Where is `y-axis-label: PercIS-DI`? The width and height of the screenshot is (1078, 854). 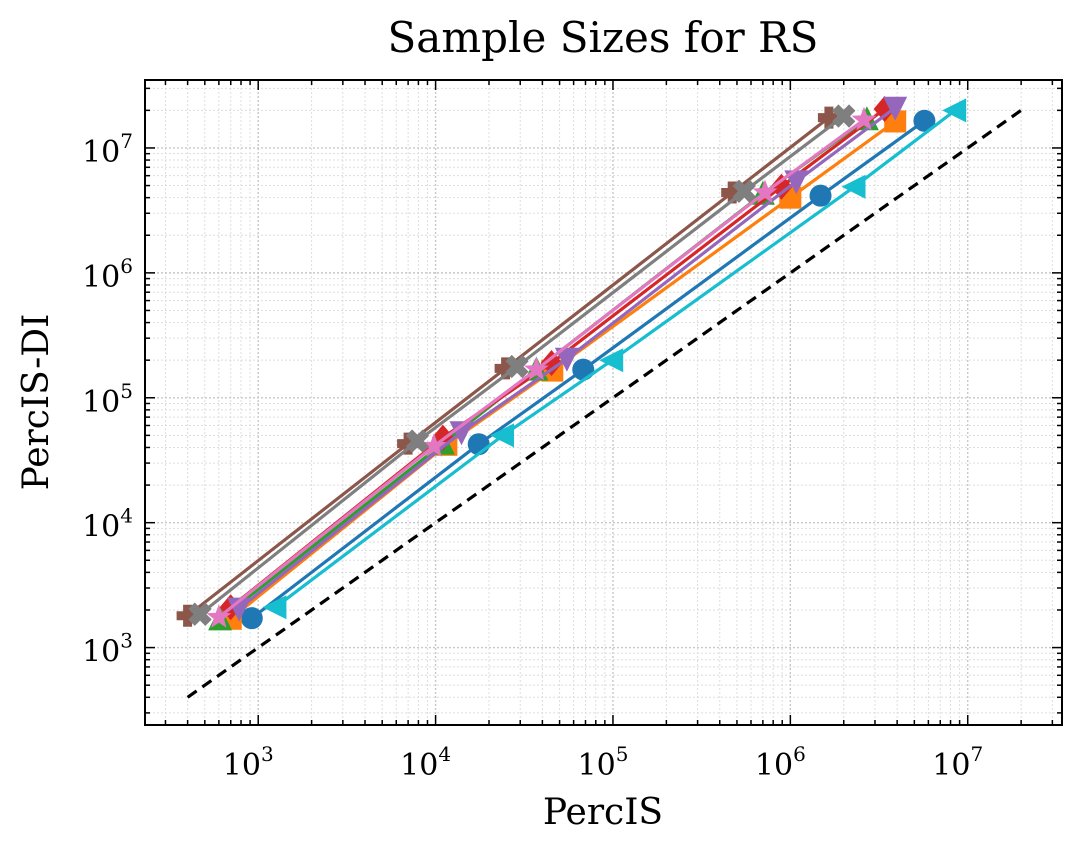 y-axis-label: PercIS-DI is located at coordinates (36, 402).